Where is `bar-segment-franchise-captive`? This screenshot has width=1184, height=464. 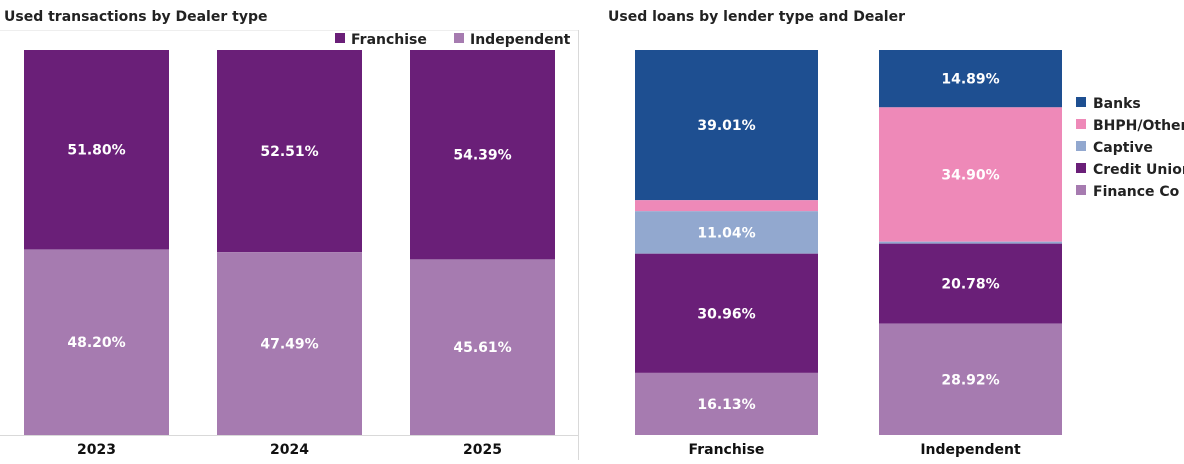
bar-segment-franchise-captive is located at coordinates (726, 232).